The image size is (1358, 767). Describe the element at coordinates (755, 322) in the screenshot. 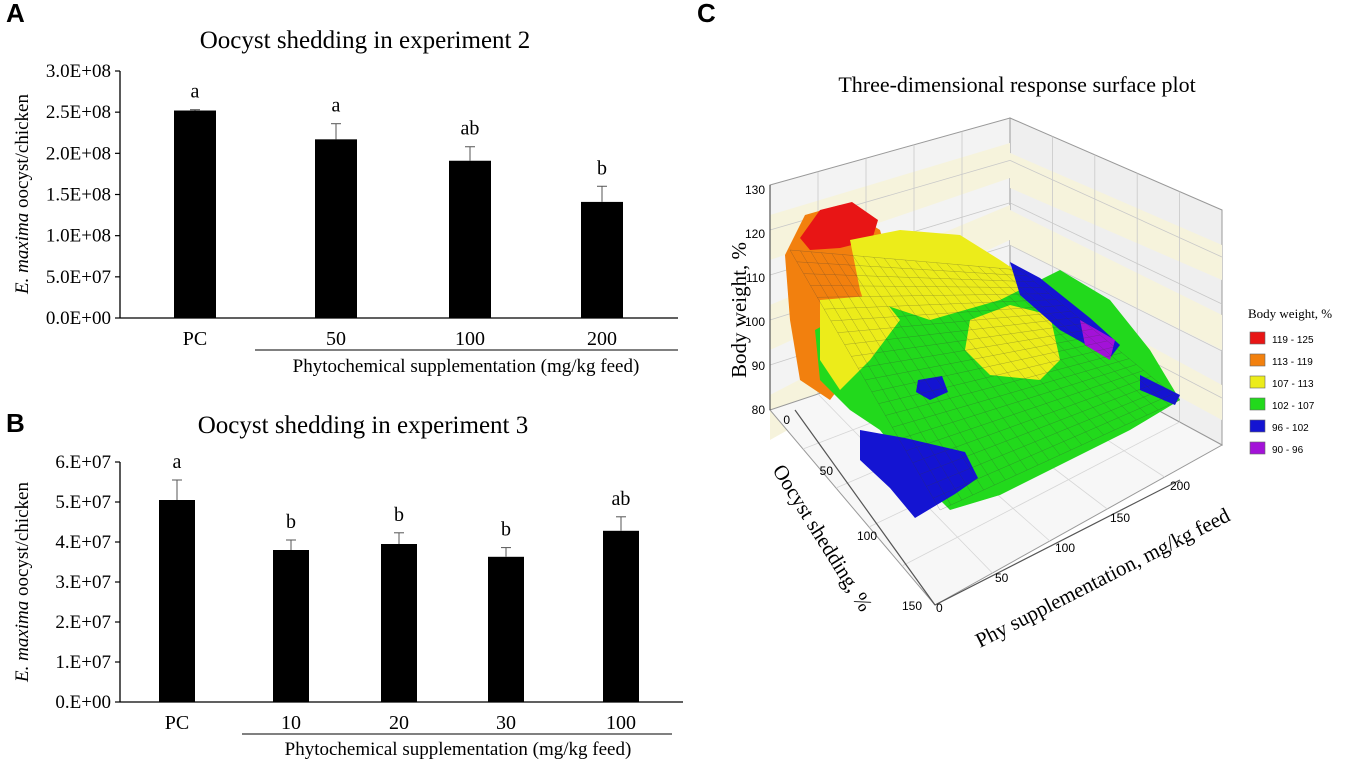

I see `z-tick-100: 100` at that location.